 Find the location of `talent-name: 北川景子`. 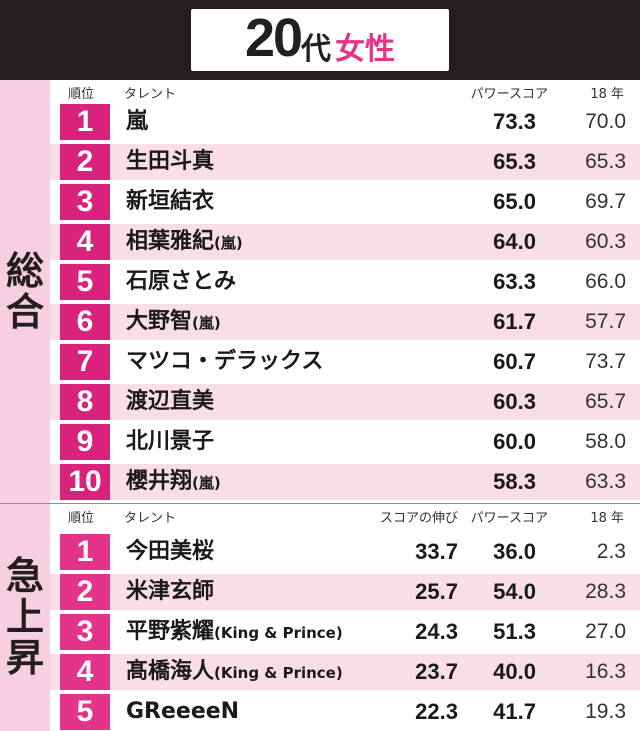

talent-name: 北川景子 is located at coordinates (170, 442).